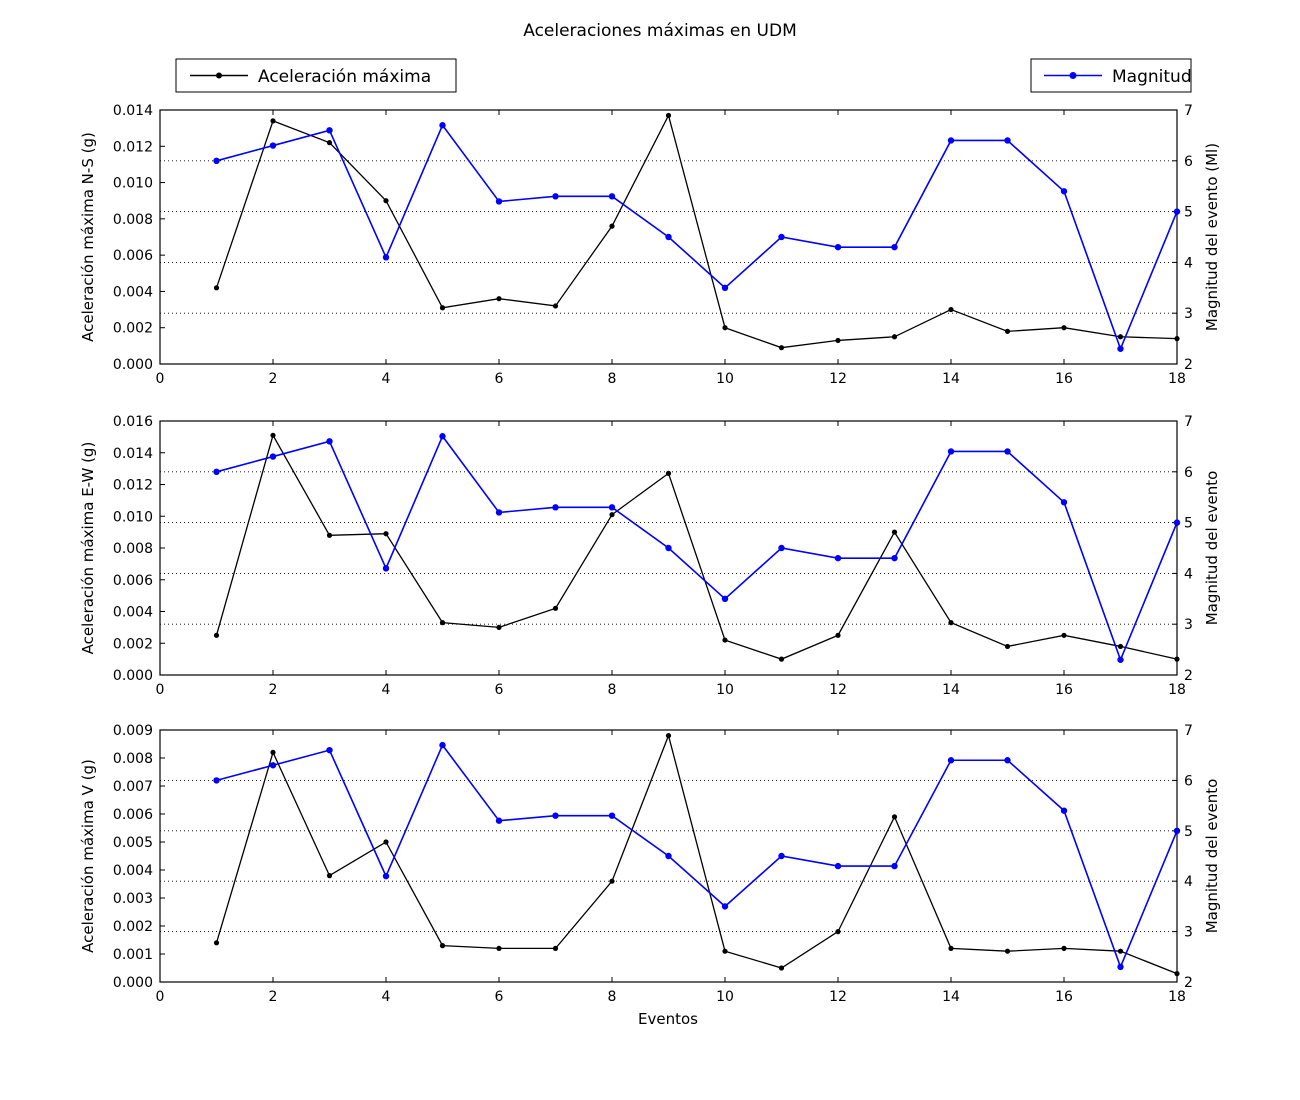  What do you see at coordinates (133, 422) in the screenshot?
I see `y-tick-label: 0.016` at bounding box center [133, 422].